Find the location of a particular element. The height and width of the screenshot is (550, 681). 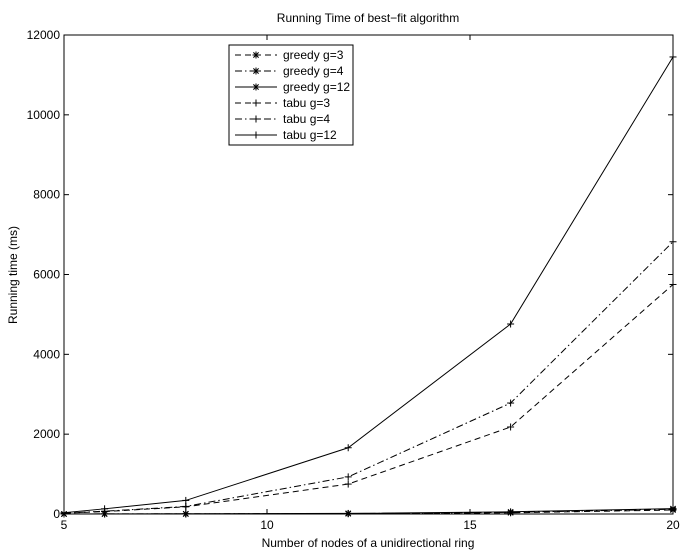

legend-item: greedy g=3 is located at coordinates (289, 55).